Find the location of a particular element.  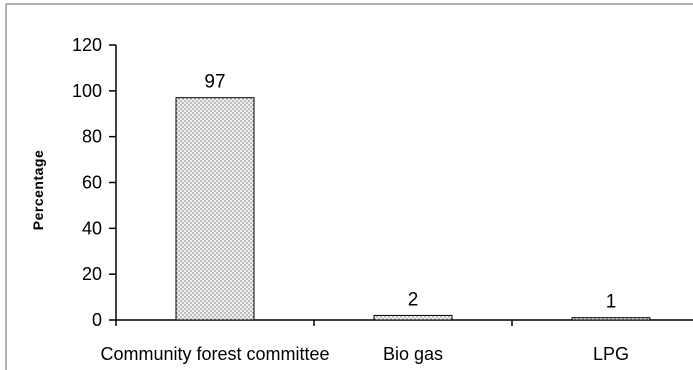

y-axis-title: Percentage is located at coordinates (38, 190).